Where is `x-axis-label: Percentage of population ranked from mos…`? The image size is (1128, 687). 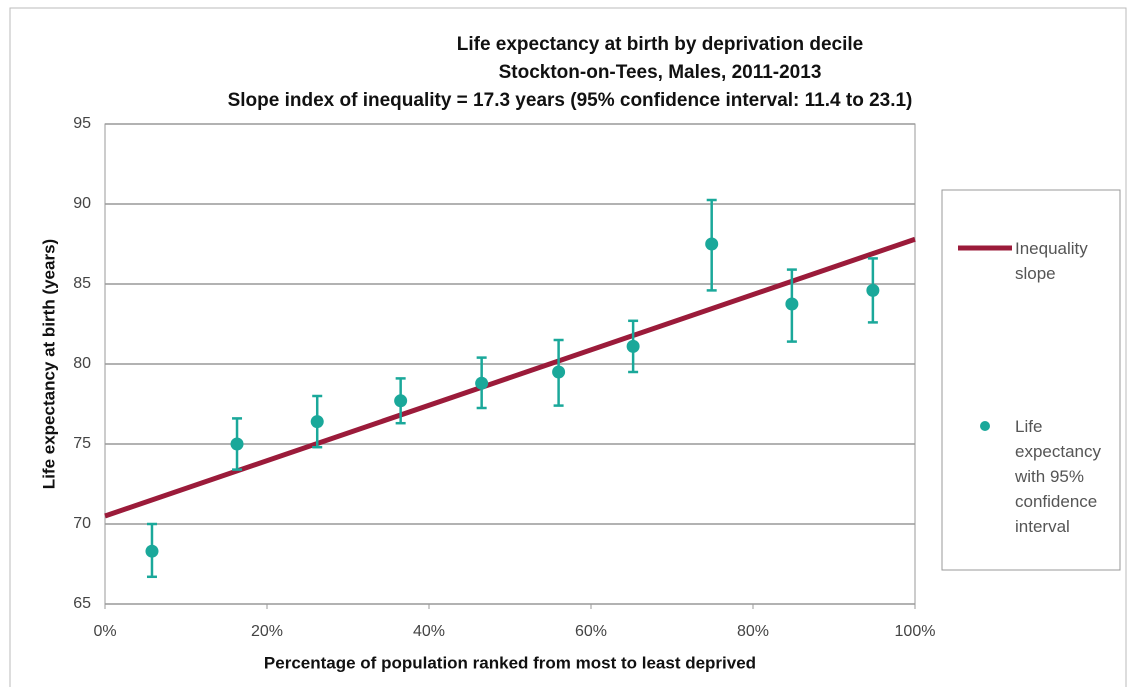
x-axis-label: Percentage of population ranked from mos… is located at coordinates (510, 662).